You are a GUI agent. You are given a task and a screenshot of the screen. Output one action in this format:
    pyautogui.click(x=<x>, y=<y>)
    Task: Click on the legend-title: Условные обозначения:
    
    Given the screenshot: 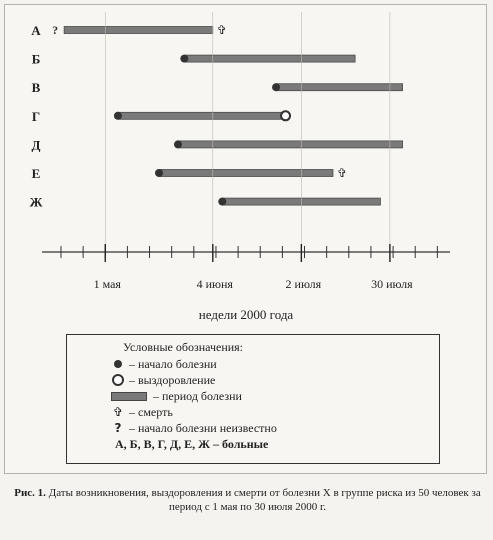 What is the action you would take?
    pyautogui.click(x=183, y=347)
    